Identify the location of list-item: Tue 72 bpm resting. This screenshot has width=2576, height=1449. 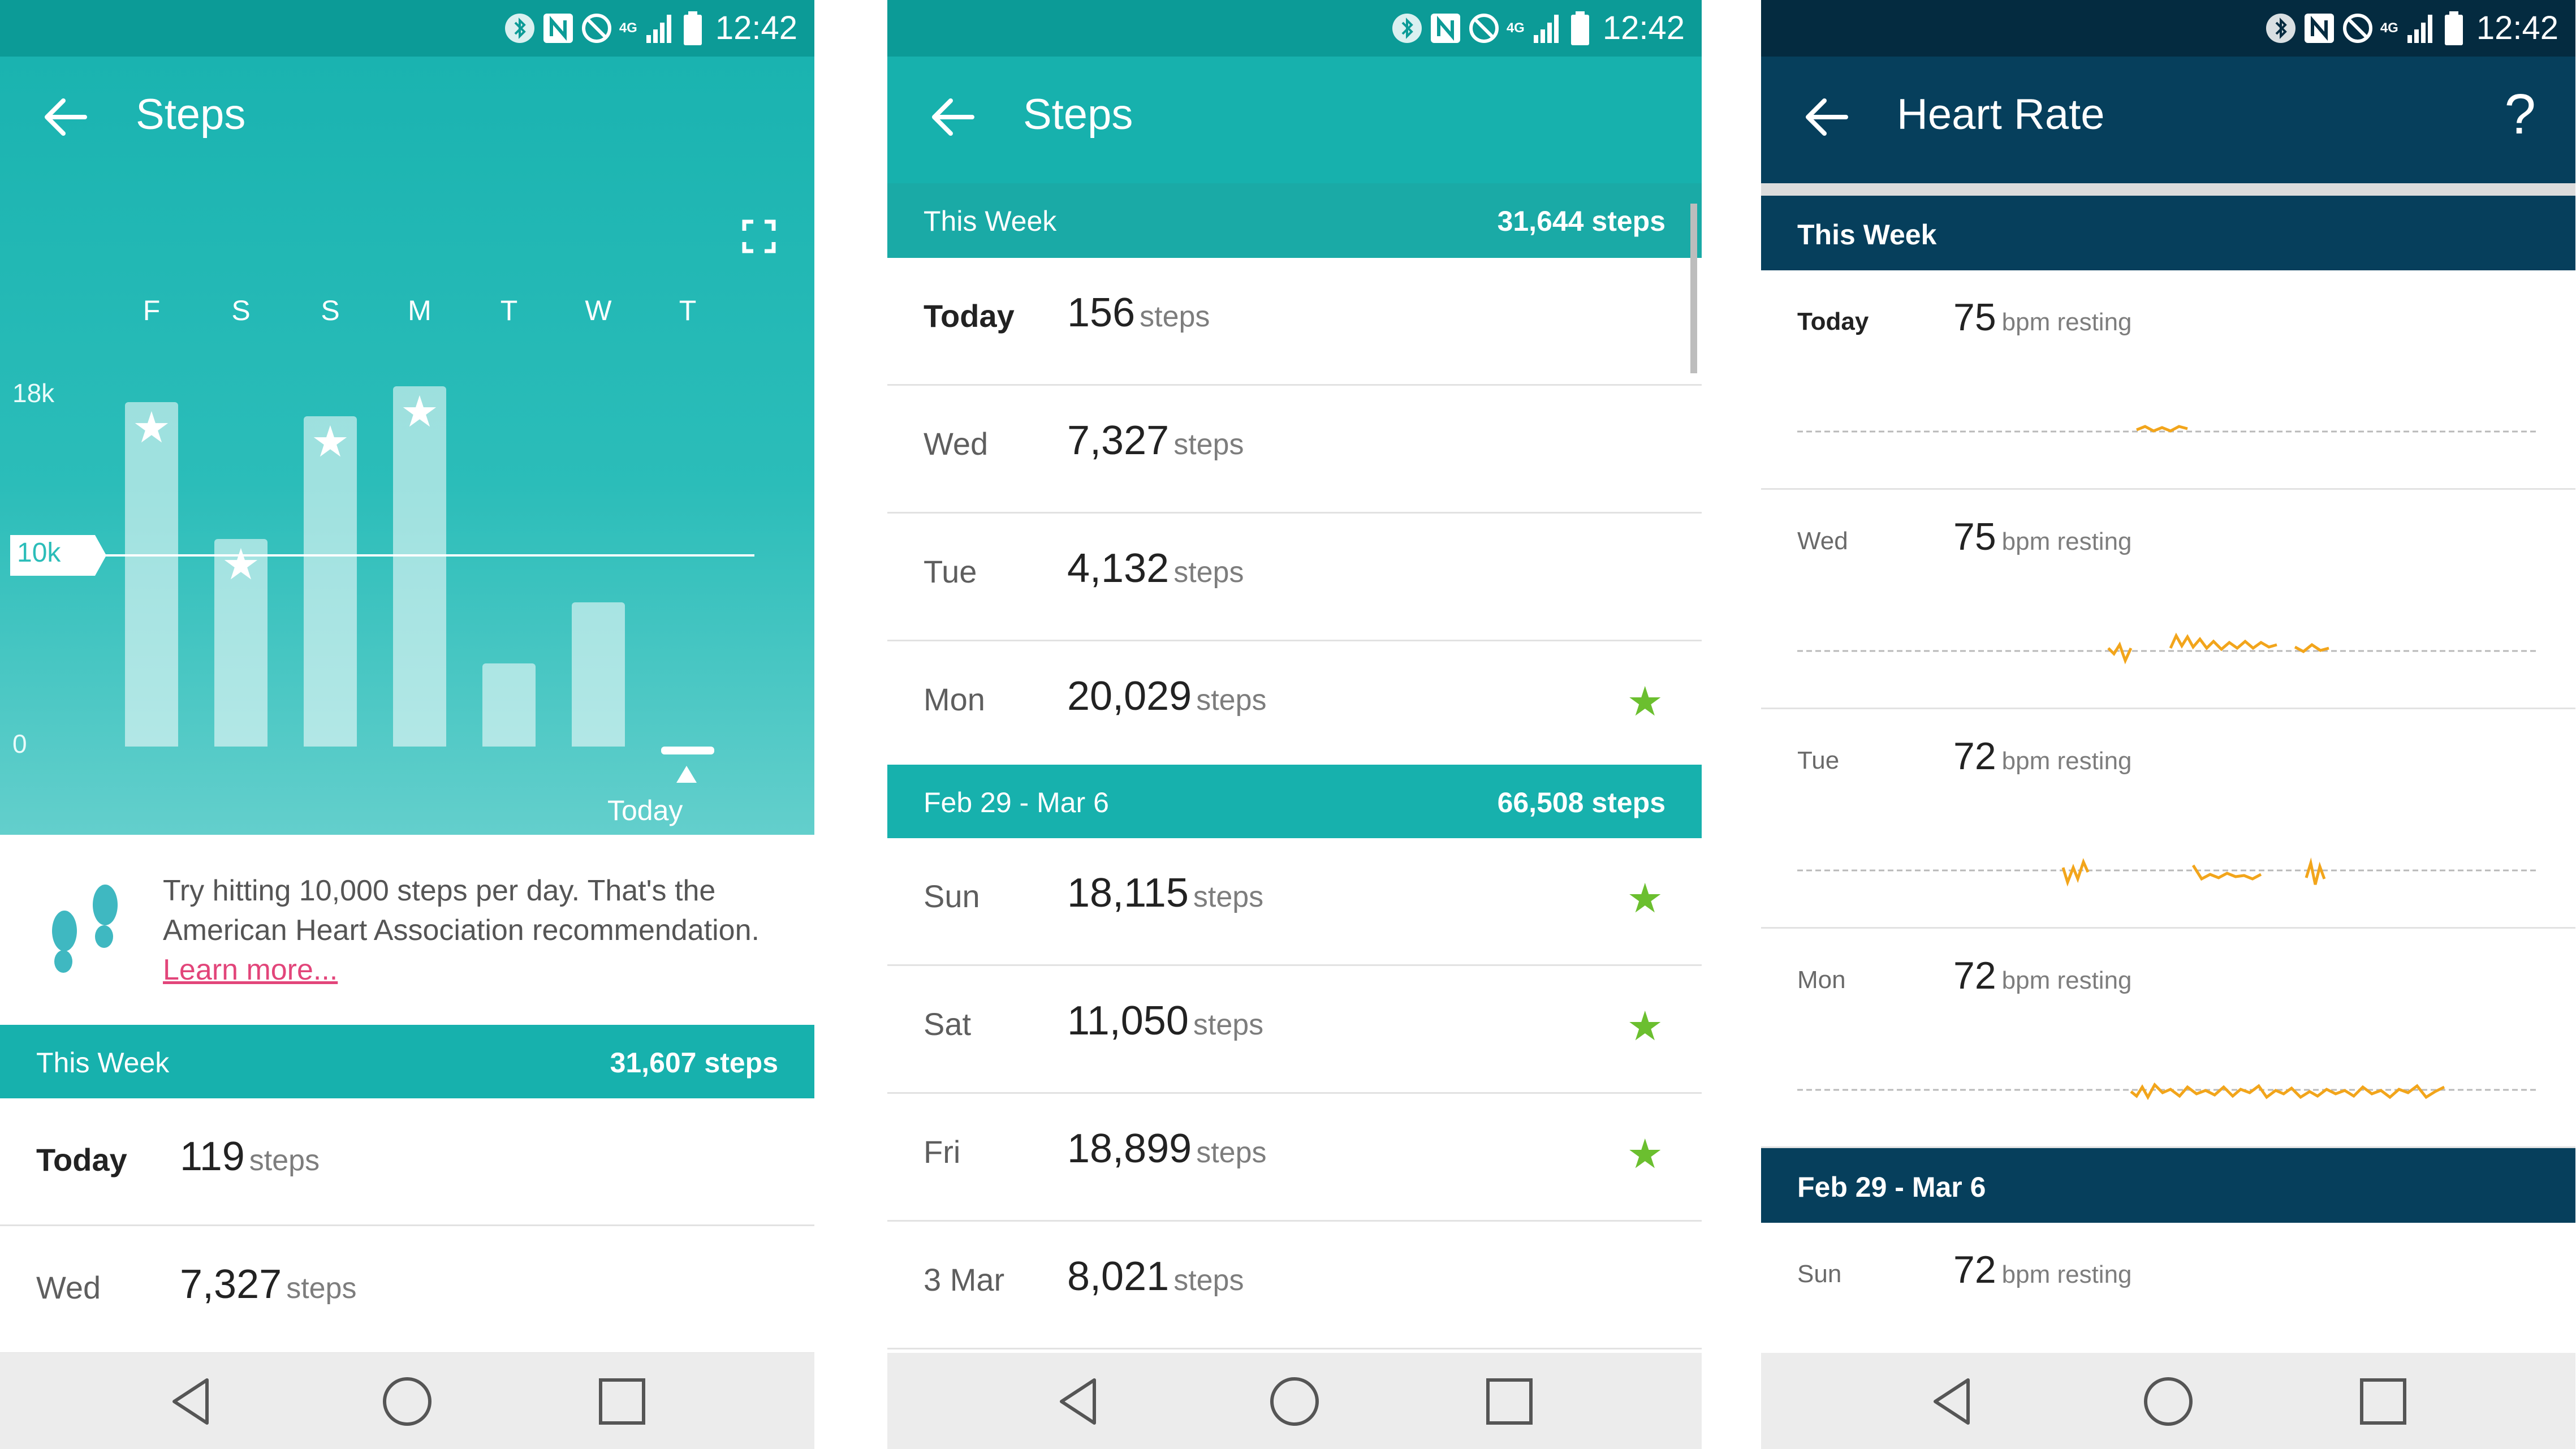
(2168, 819).